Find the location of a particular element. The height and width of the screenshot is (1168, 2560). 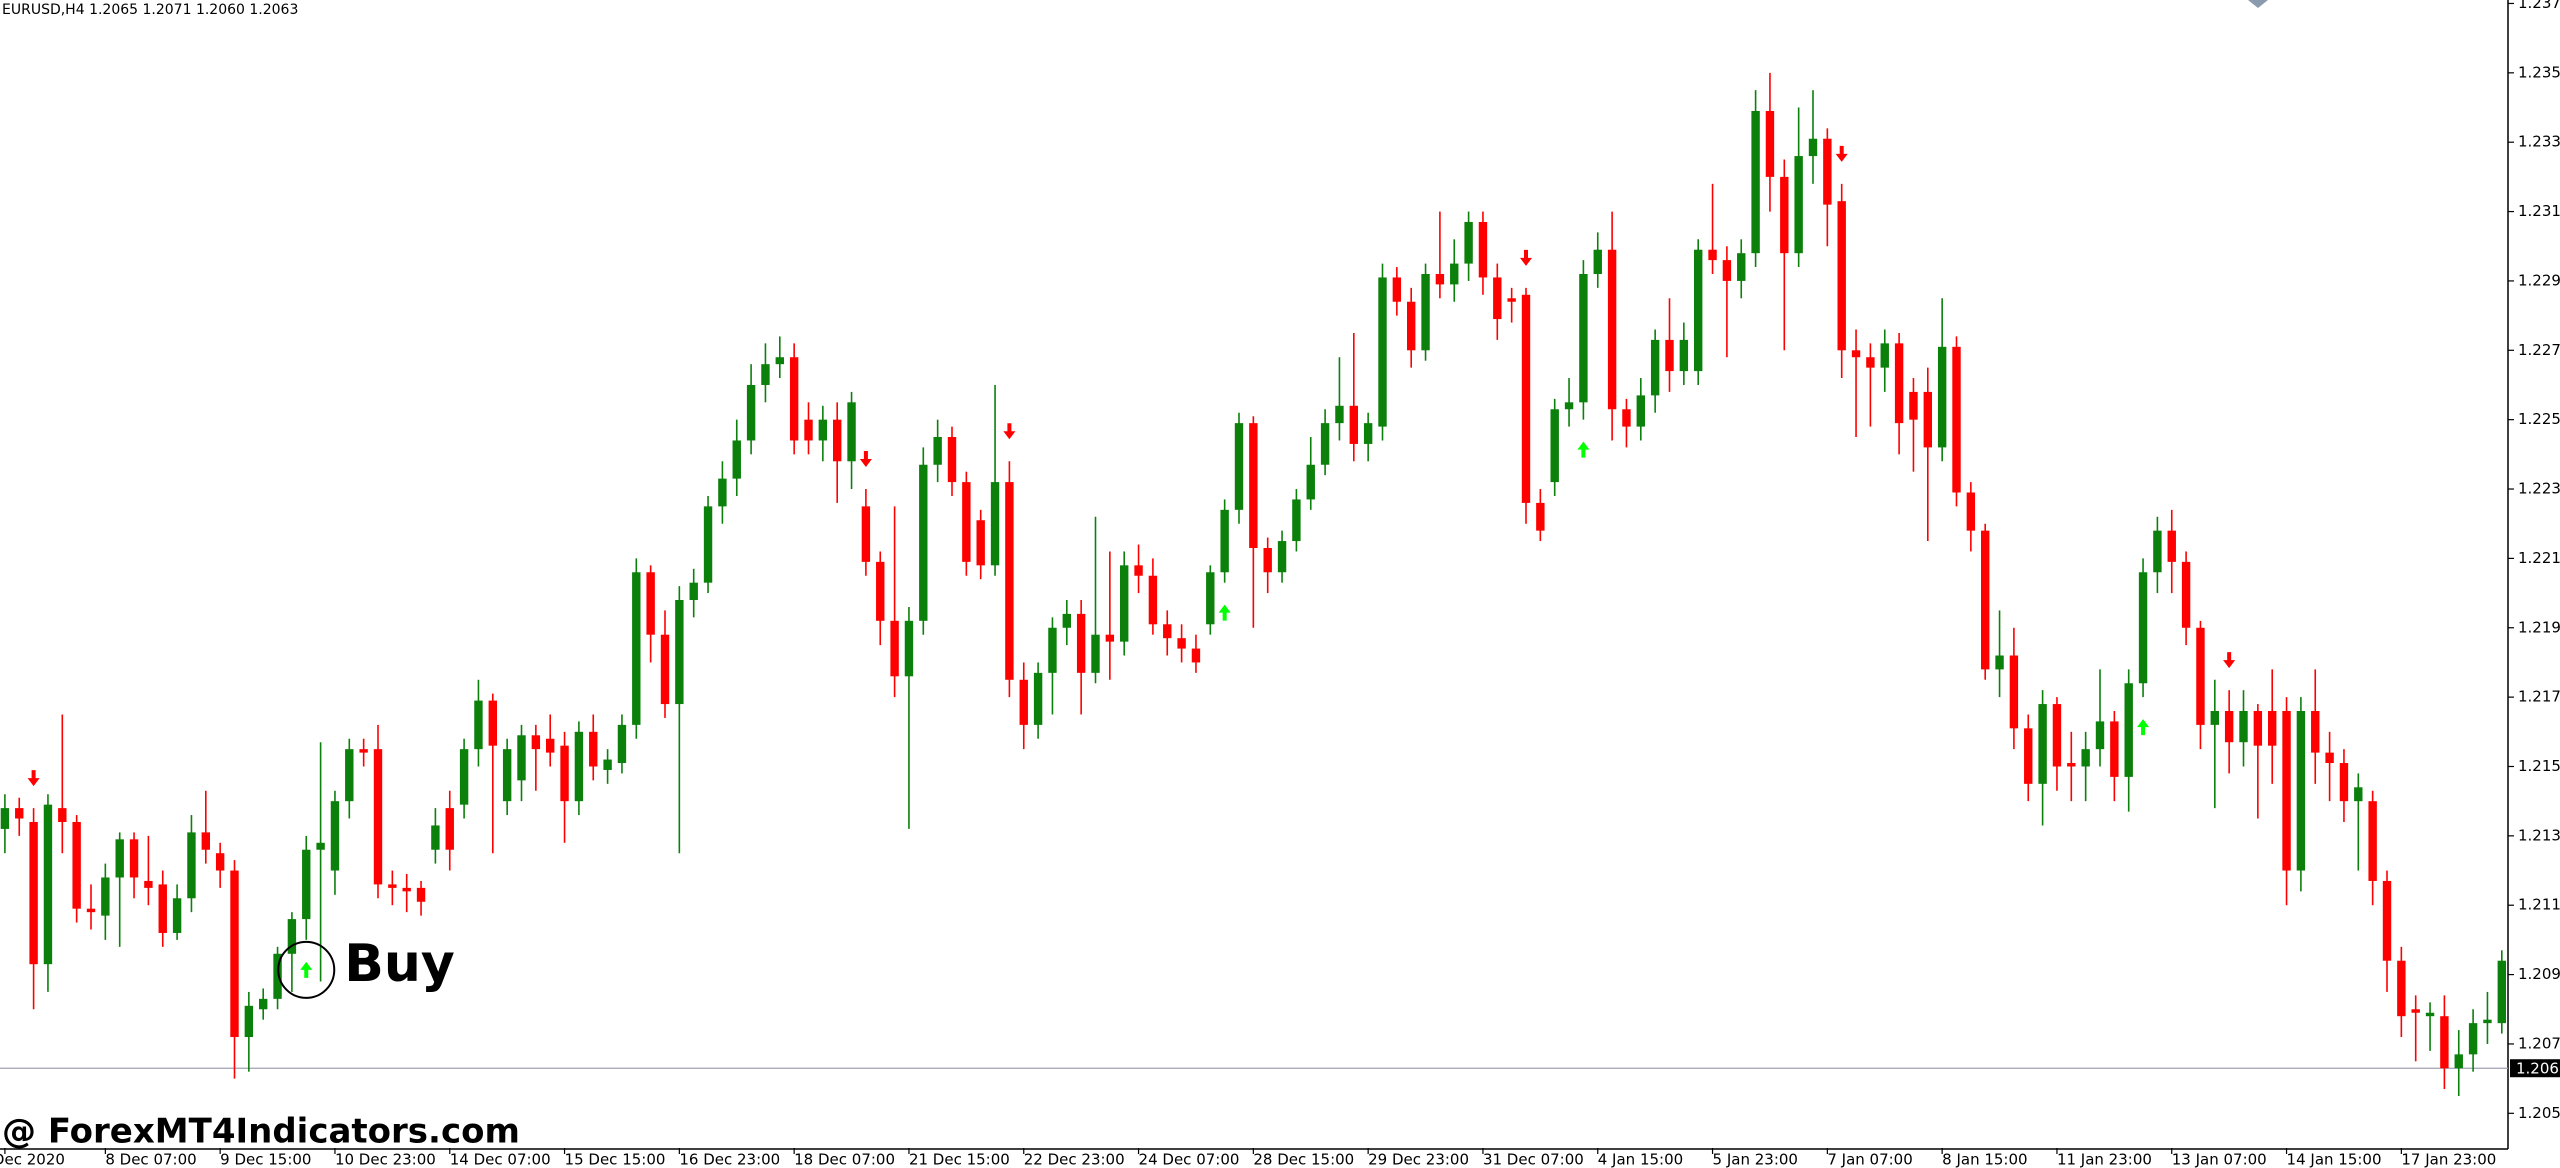

x-tick-label: 8 Dec 07:00 is located at coordinates (150, 1159).